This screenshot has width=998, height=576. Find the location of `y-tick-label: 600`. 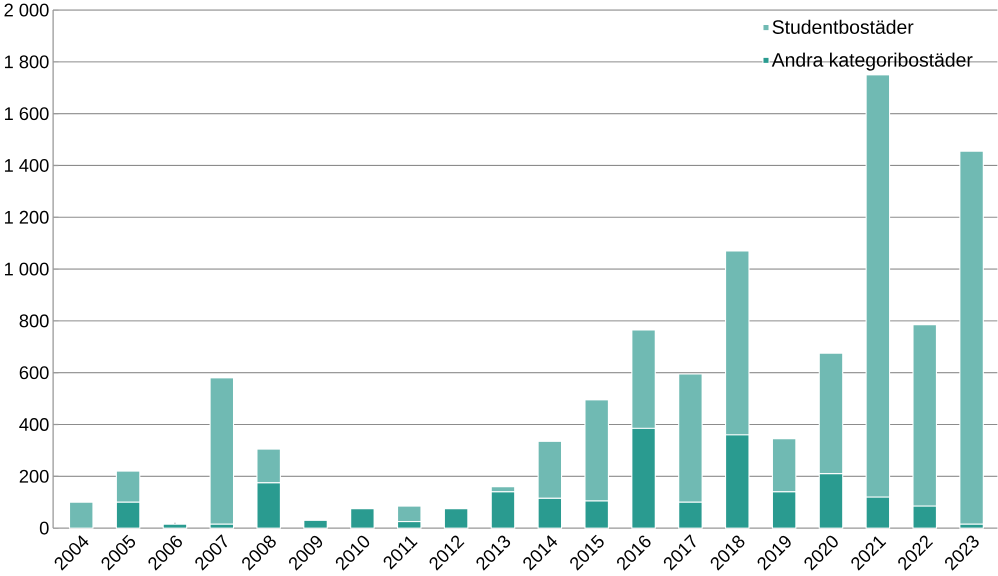

y-tick-label: 600 is located at coordinates (34, 372).